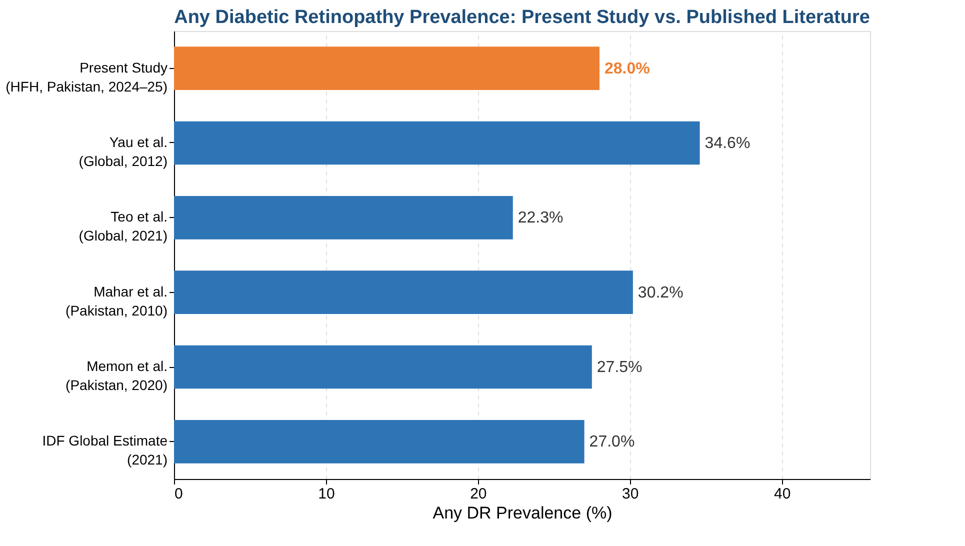  I want to click on x-tick-label: 0, so click(178, 494).